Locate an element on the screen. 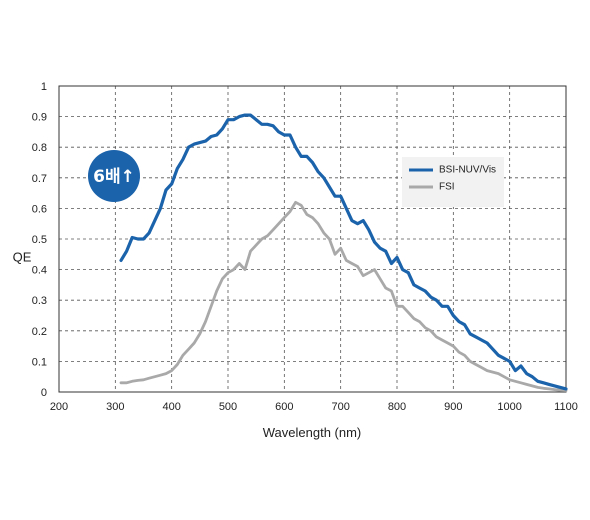 Image resolution: width=590 pixels, height=520 pixels. x-axis-ticks: 200 300 400 500 600 700 800 900 1000 1100 is located at coordinates (314, 407).